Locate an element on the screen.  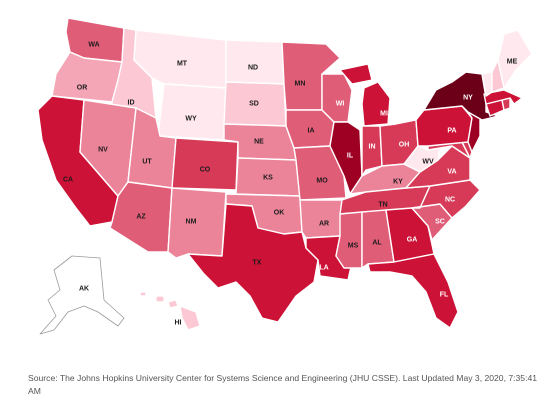
label-MN: MN is located at coordinates (300, 84).